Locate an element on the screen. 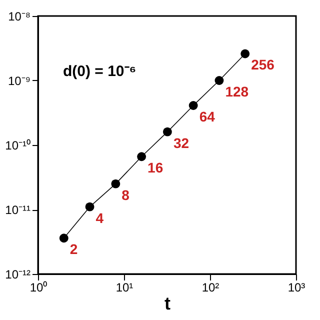 Image resolution: width=320 pixels, height=320 pixels. annotation: 64 is located at coordinates (207, 116).